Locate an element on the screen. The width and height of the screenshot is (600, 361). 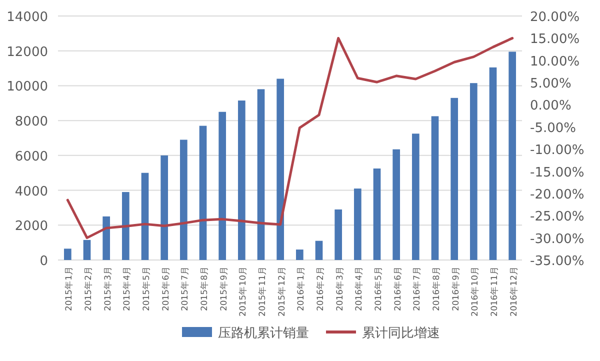
legend-label: 压路机累计销量 is located at coordinates (263, 333).